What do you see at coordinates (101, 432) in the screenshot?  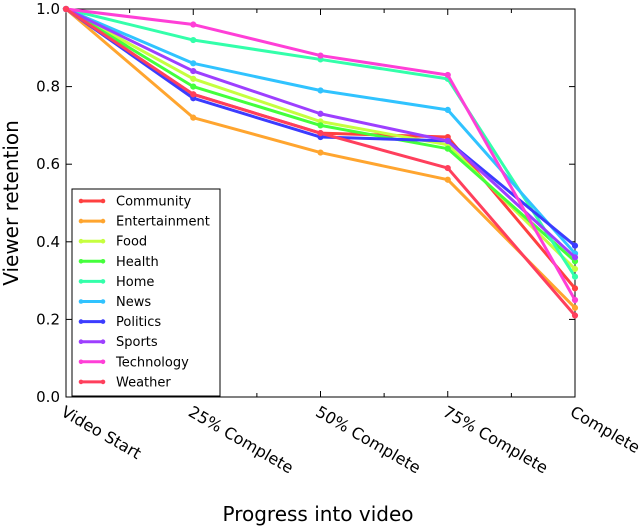 I see `x-tick-label: Video Start` at bounding box center [101, 432].